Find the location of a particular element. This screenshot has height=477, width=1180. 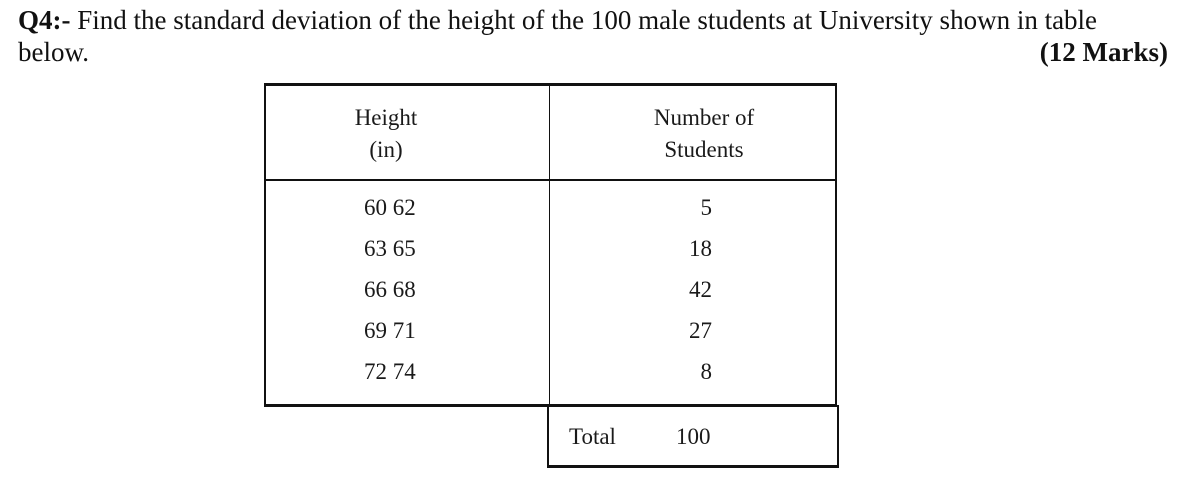

table-row: 72 74 8 is located at coordinates (550, 376).